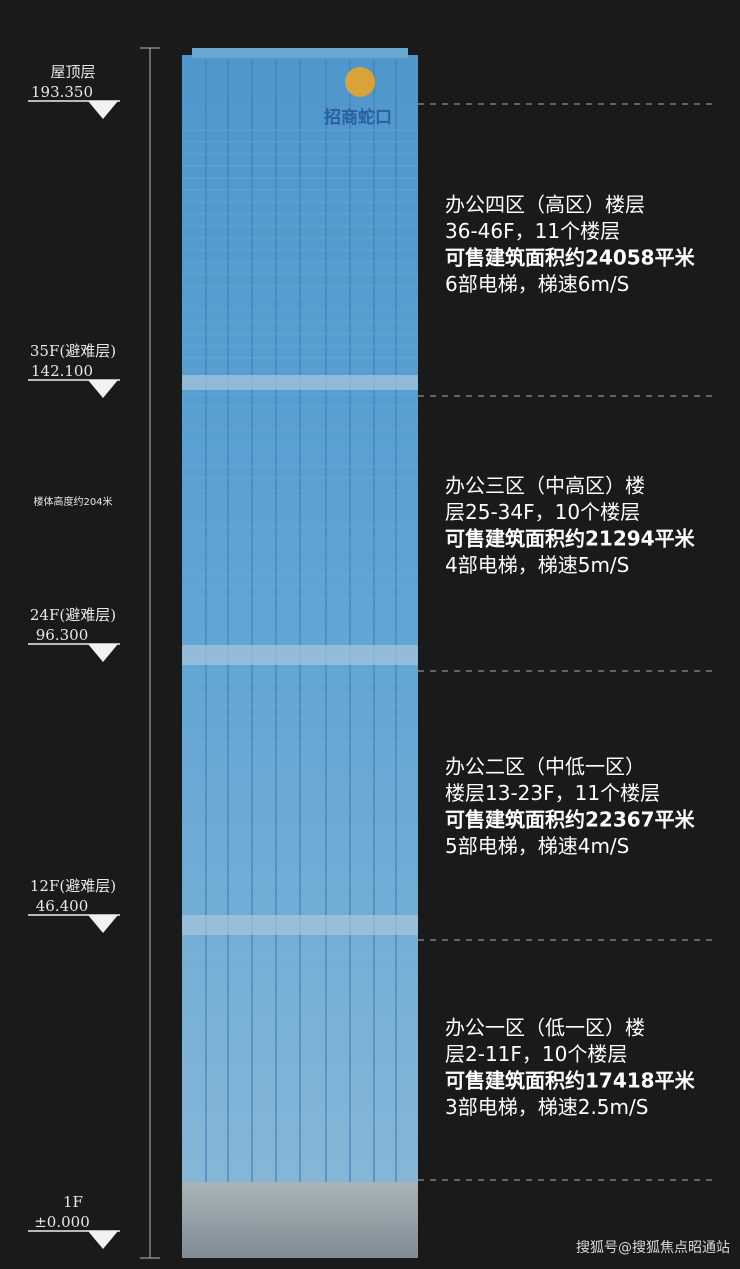 This screenshot has width=740, height=1269. I want to click on elevation-label: 1F, so click(73, 1202).